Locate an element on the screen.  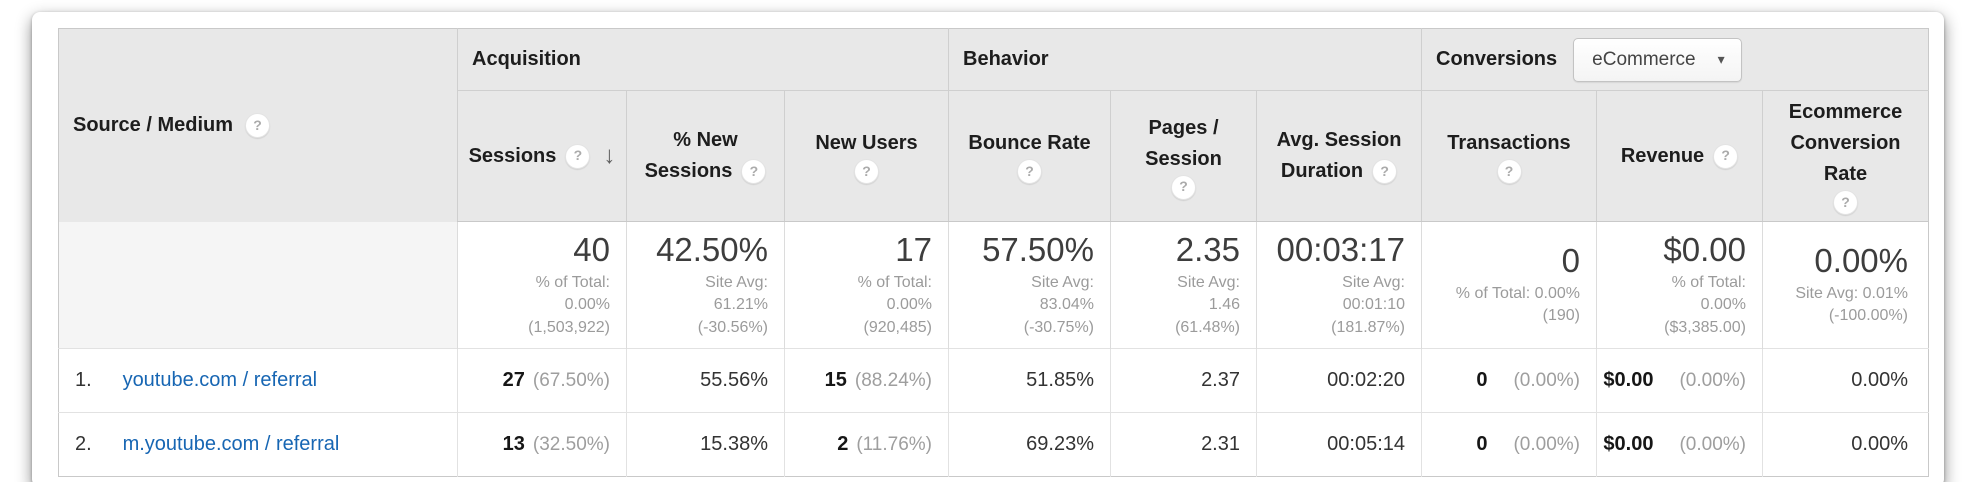
pages-session-header-line2: Session is located at coordinates (1183, 158).